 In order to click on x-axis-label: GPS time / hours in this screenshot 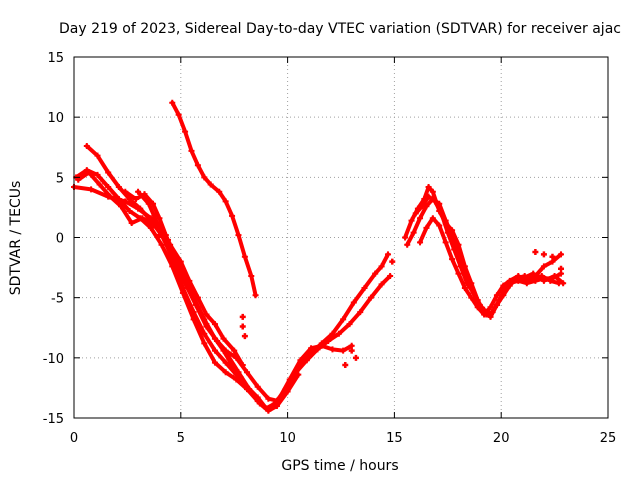, I will do `click(339, 466)`.